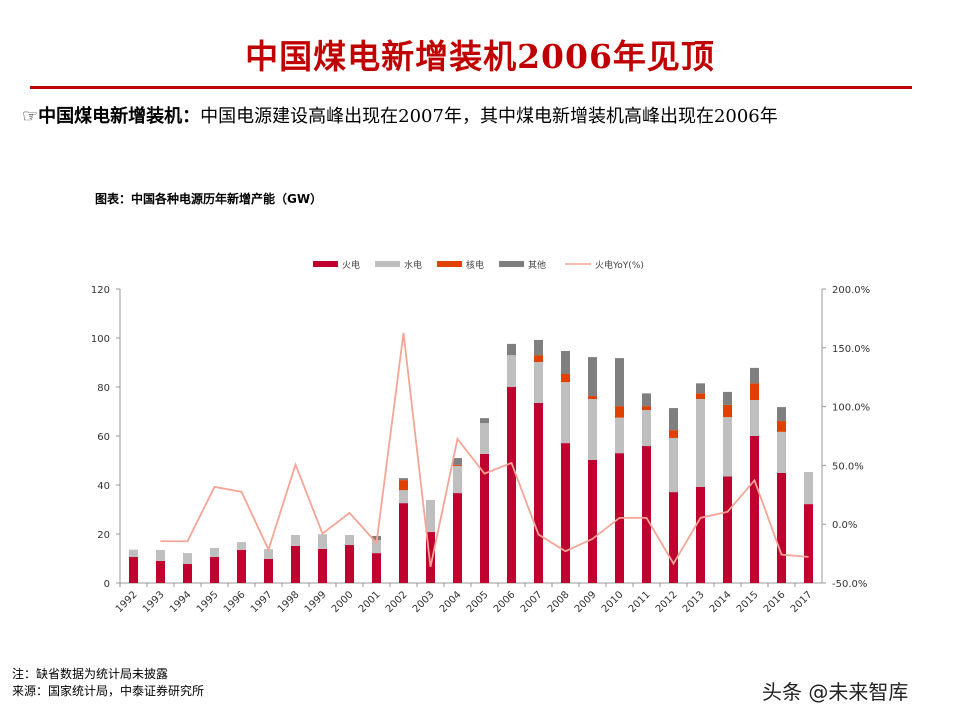  I want to click on legend-label: 火电, so click(351, 265).